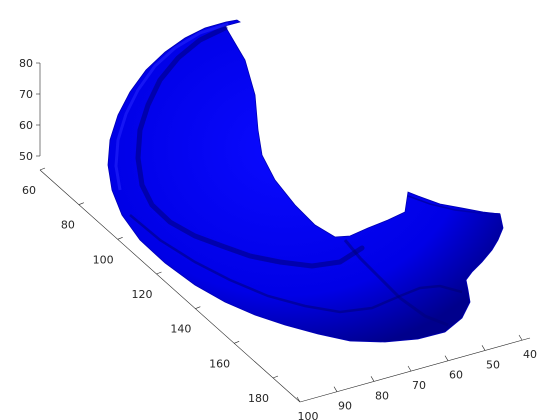 The height and width of the screenshot is (420, 560). Describe the element at coordinates (29, 110) in the screenshot. I see `z-axis-ticks: 50 60 70 80` at that location.